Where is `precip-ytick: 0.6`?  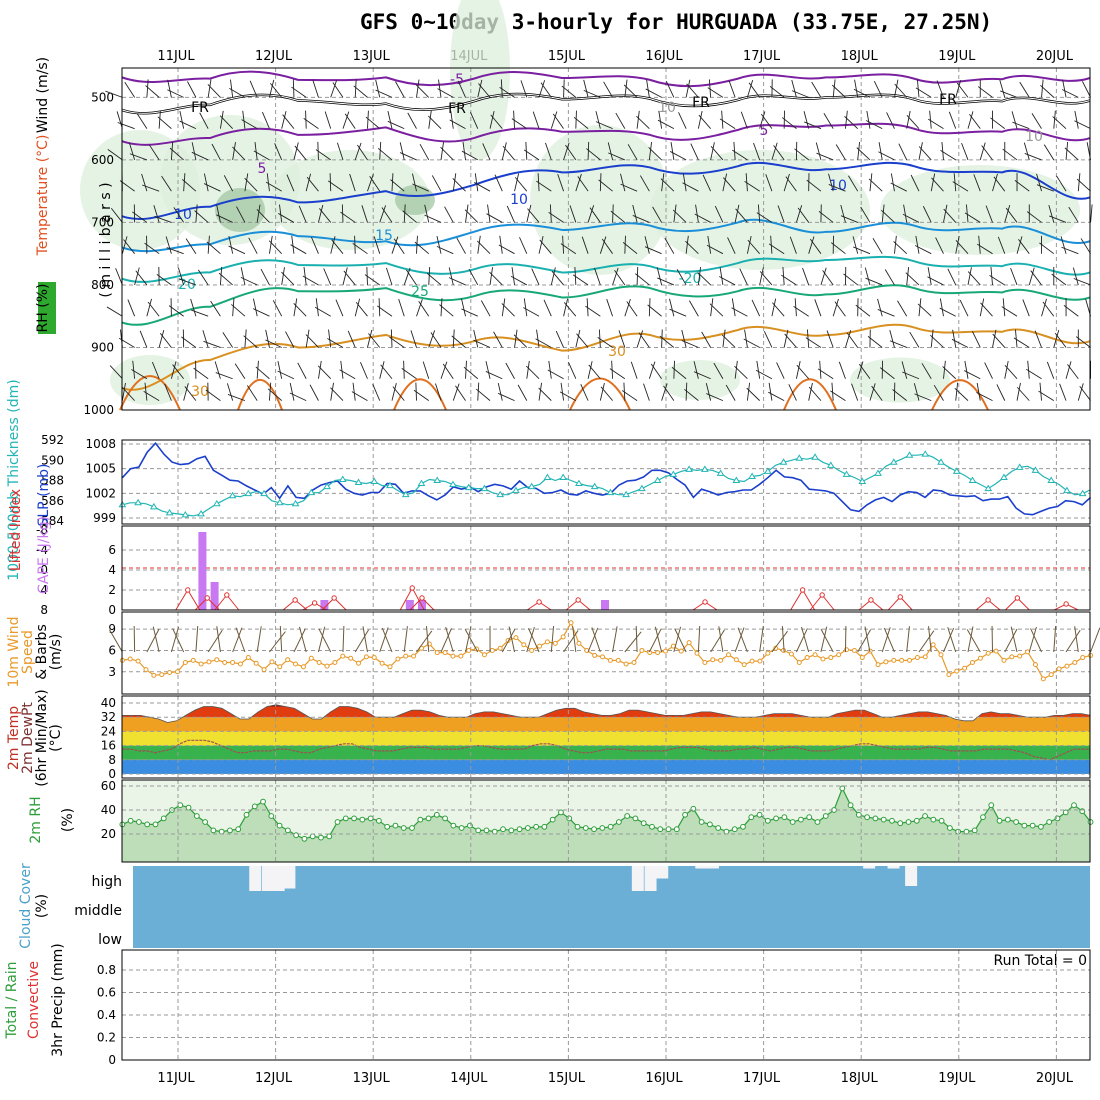 precip-ytick: 0.6 is located at coordinates (106, 993).